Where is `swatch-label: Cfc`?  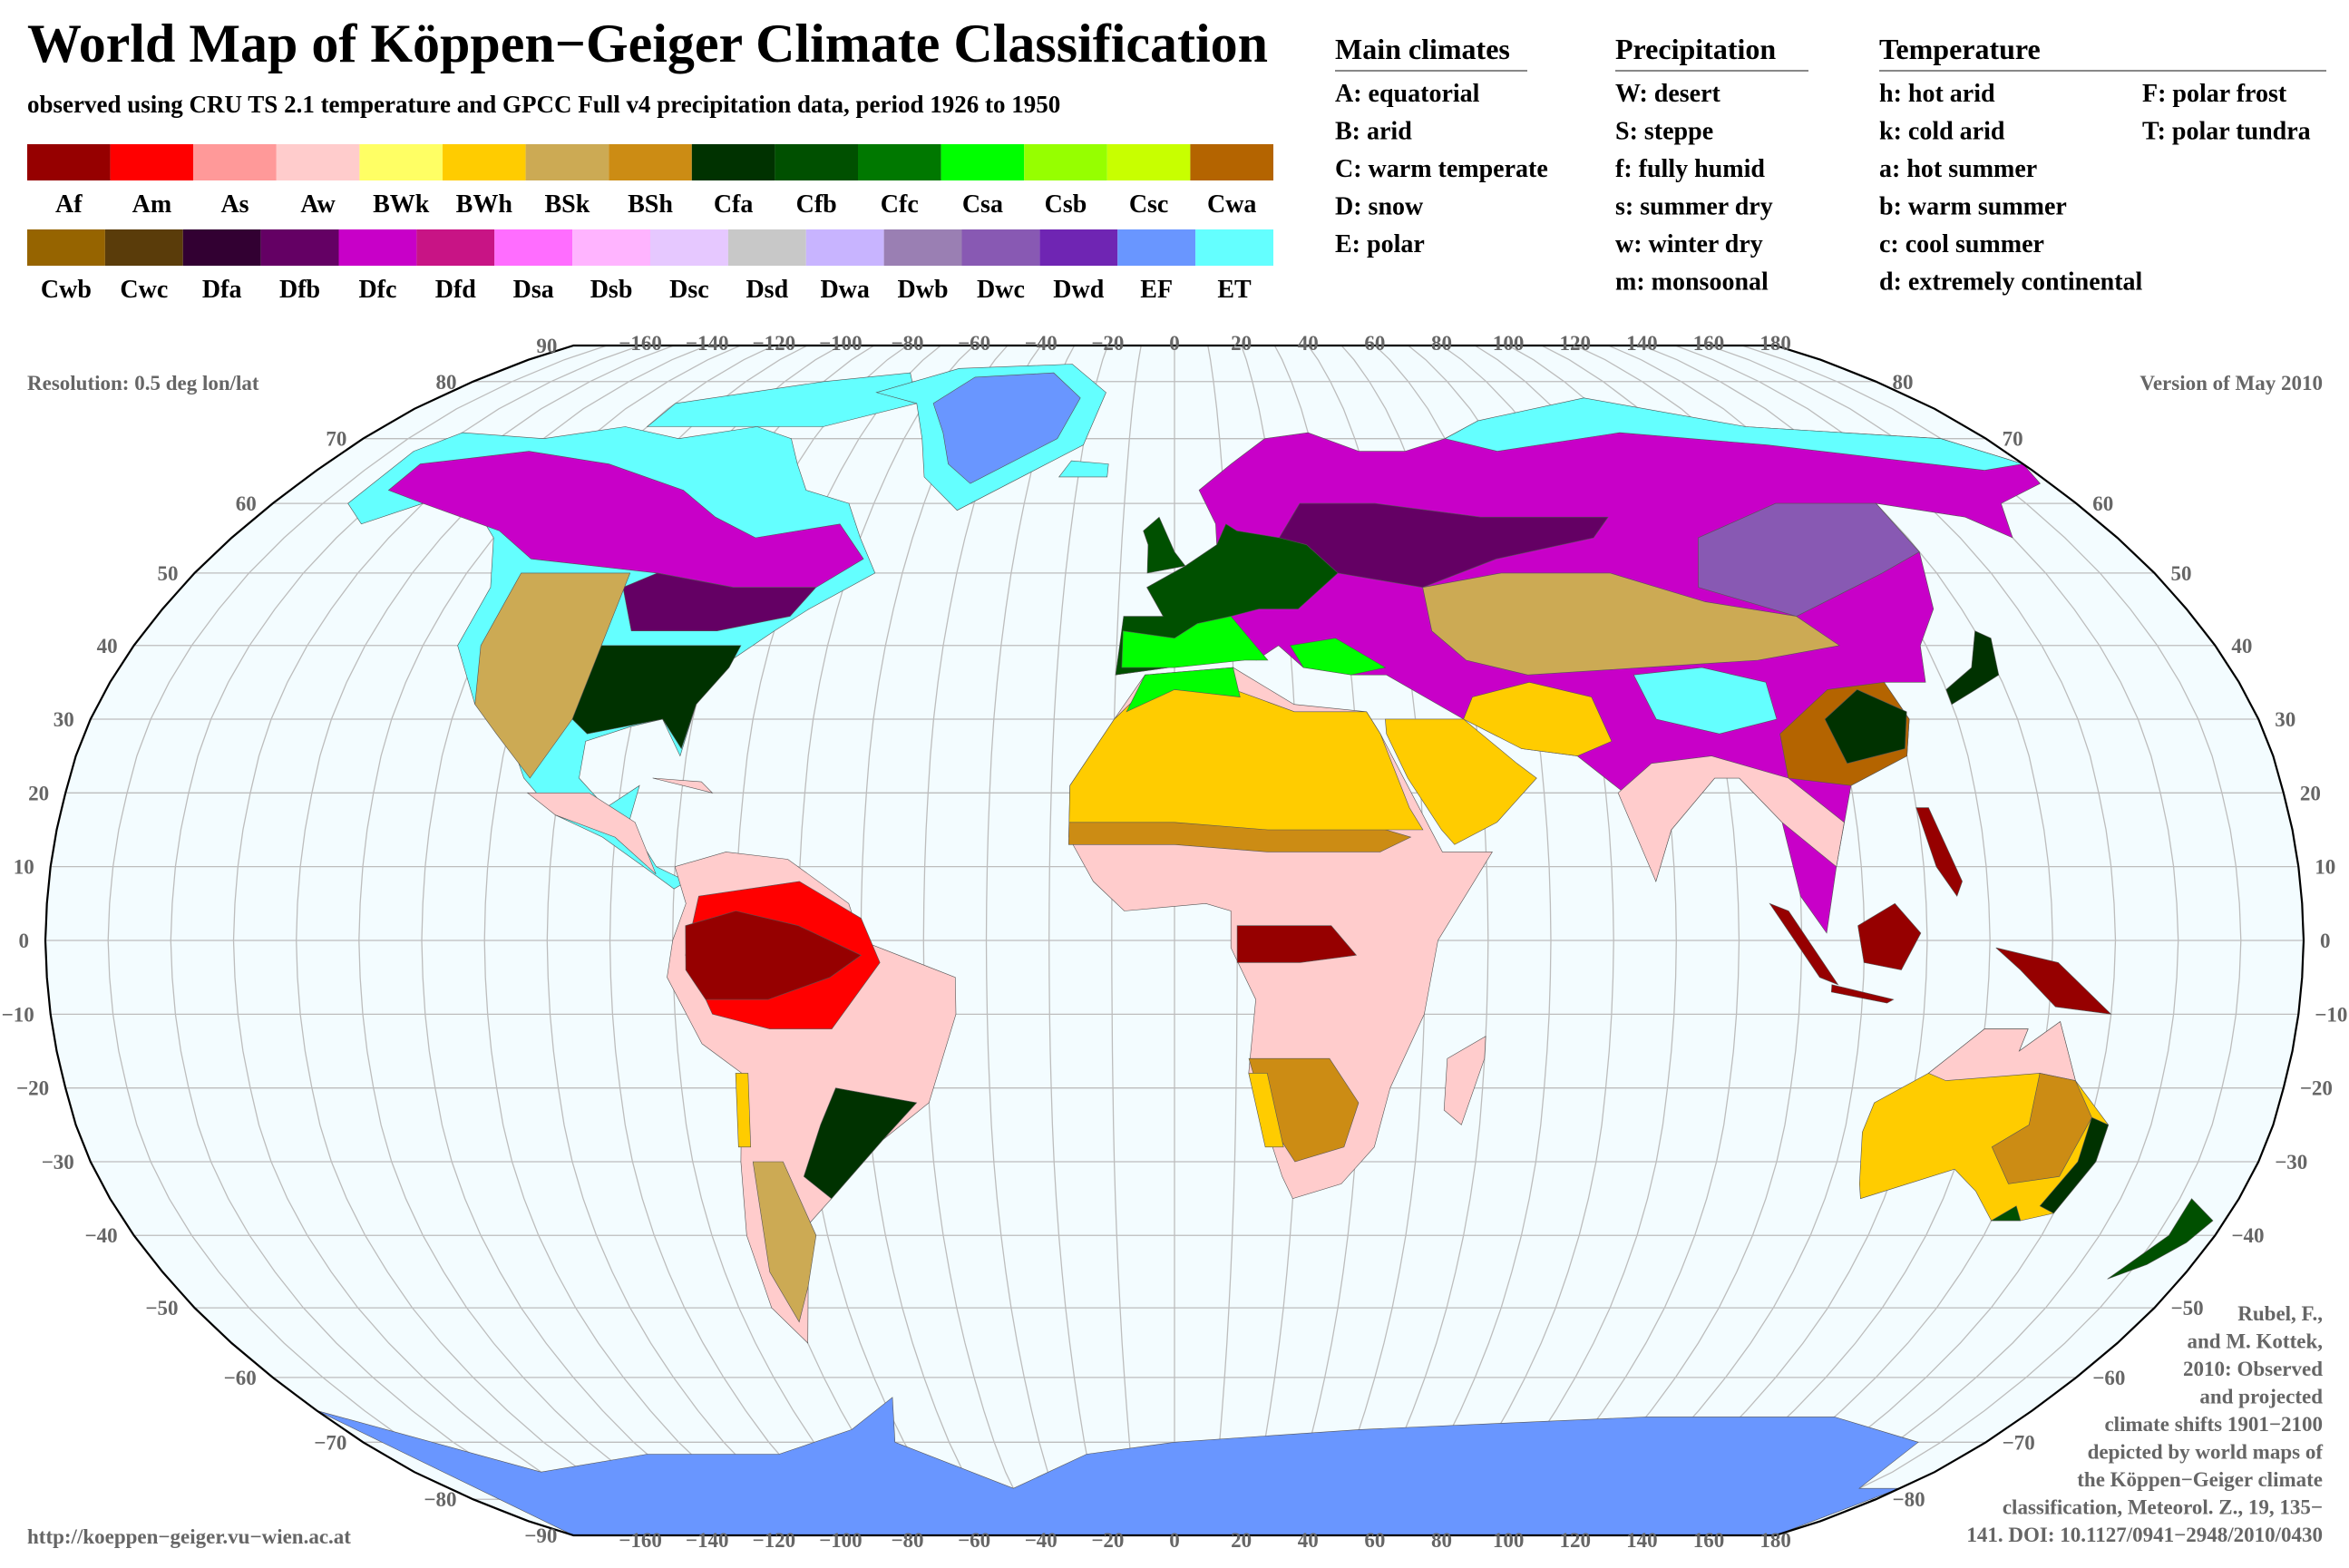
swatch-label: Cfc is located at coordinates (900, 204).